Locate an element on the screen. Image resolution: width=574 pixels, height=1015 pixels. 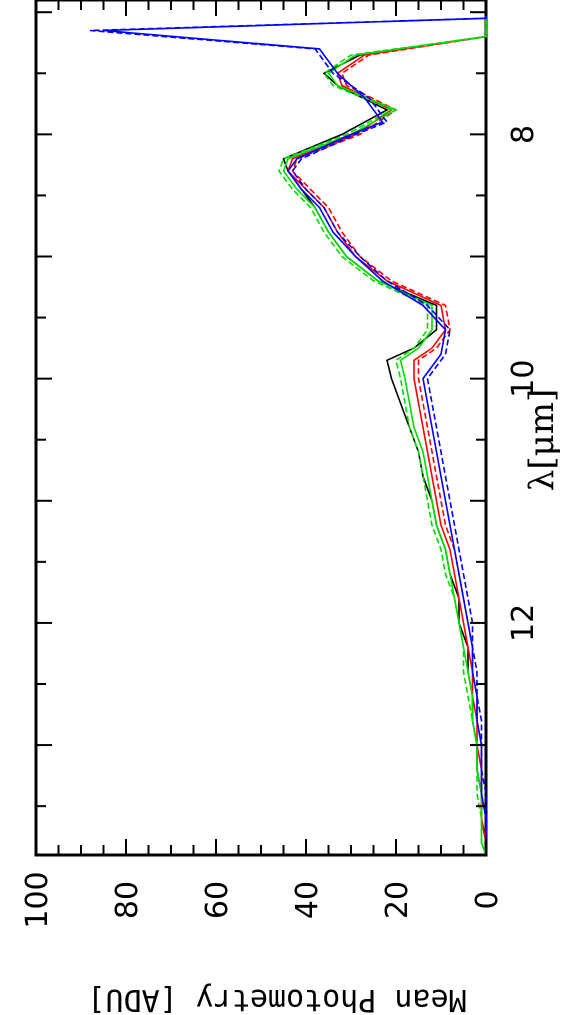
x-axis-label: λ[μm] is located at coordinates (542, 440).